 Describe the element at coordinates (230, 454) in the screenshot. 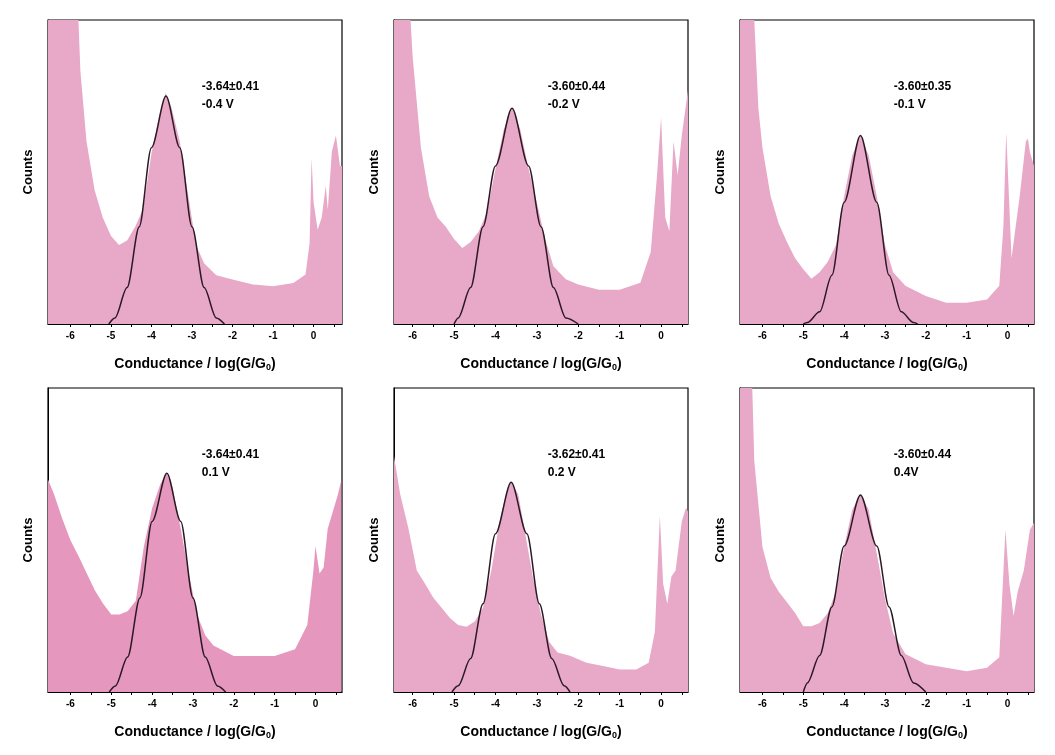

I see `text: -3.64±0.41` at that location.